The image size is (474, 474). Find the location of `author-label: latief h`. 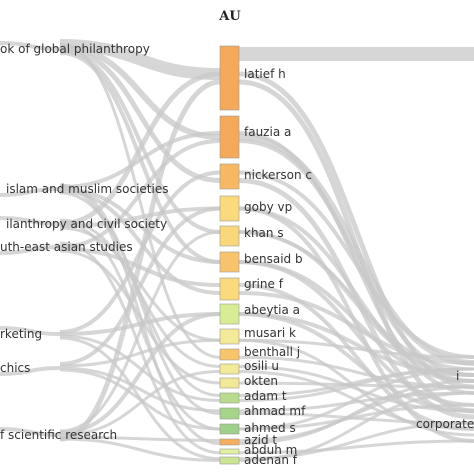

author-label: latief h is located at coordinates (265, 74).